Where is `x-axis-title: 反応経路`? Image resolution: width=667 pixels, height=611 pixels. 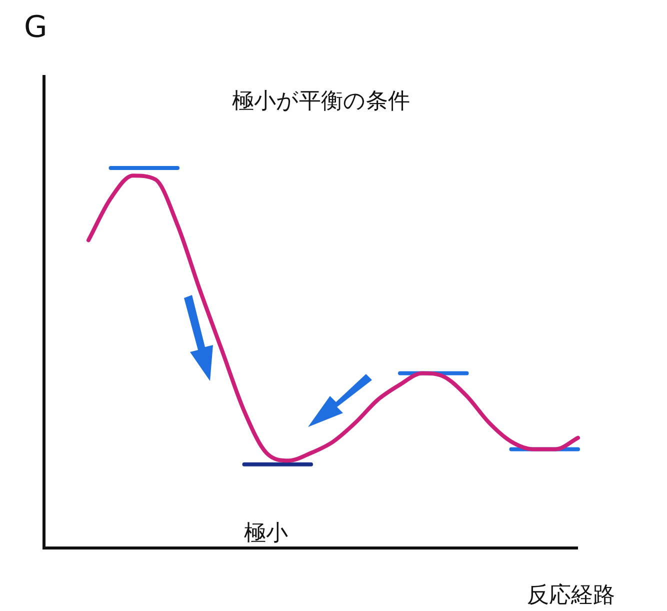 x-axis-title: 反応経路 is located at coordinates (571, 596).